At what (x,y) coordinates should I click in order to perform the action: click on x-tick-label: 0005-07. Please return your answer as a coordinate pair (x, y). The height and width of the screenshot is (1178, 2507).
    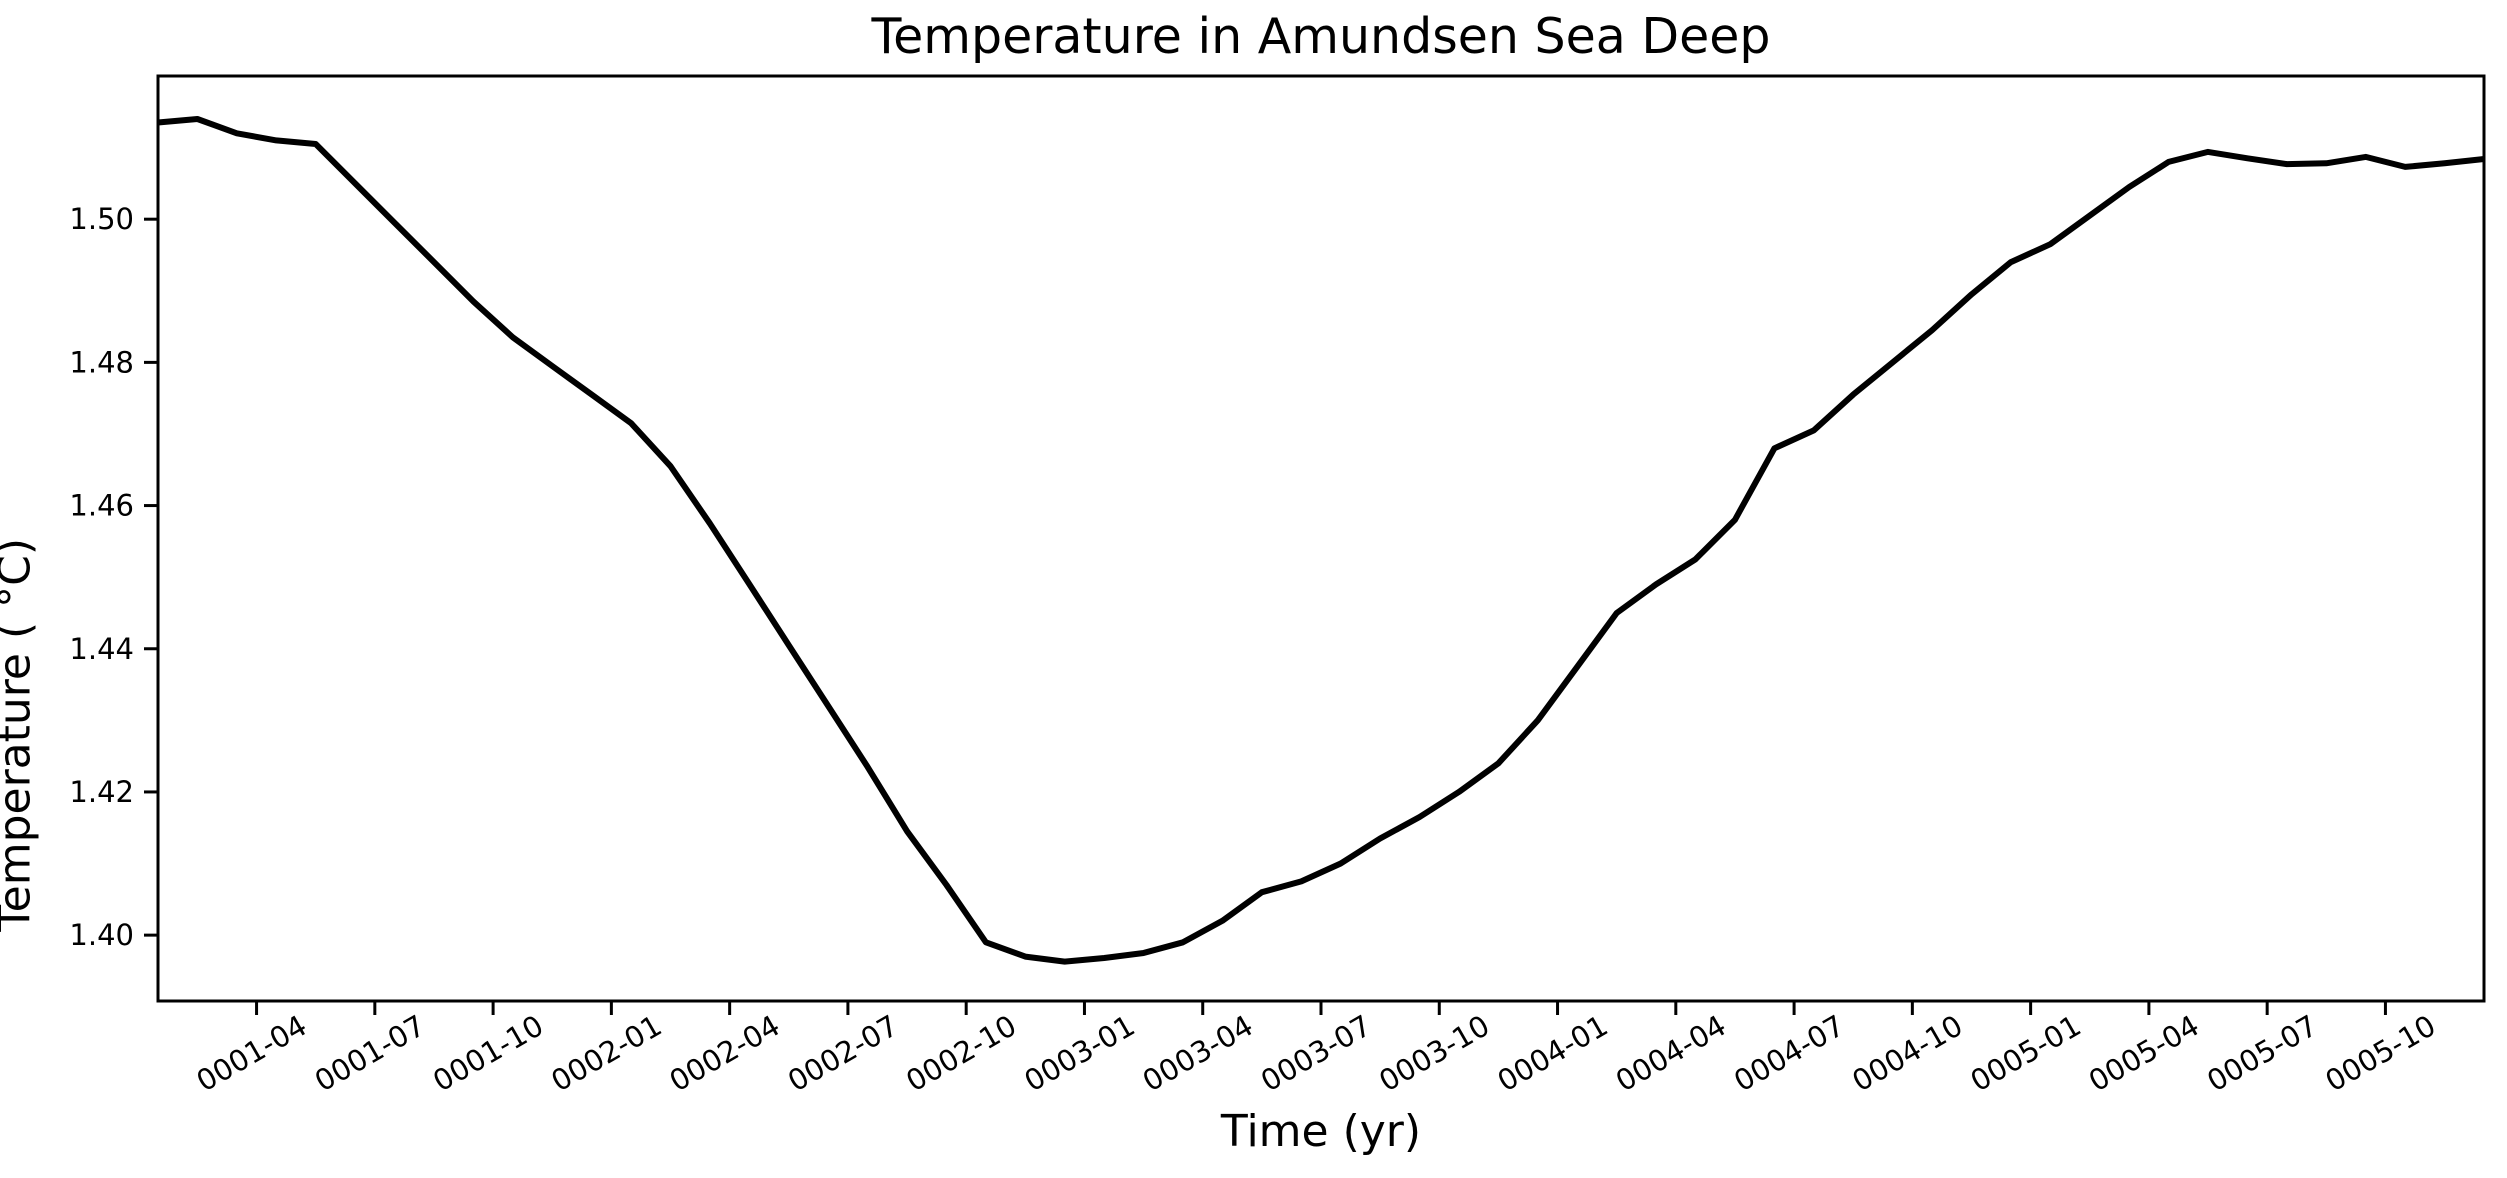
    Looking at the image, I should click on (2262, 1053).